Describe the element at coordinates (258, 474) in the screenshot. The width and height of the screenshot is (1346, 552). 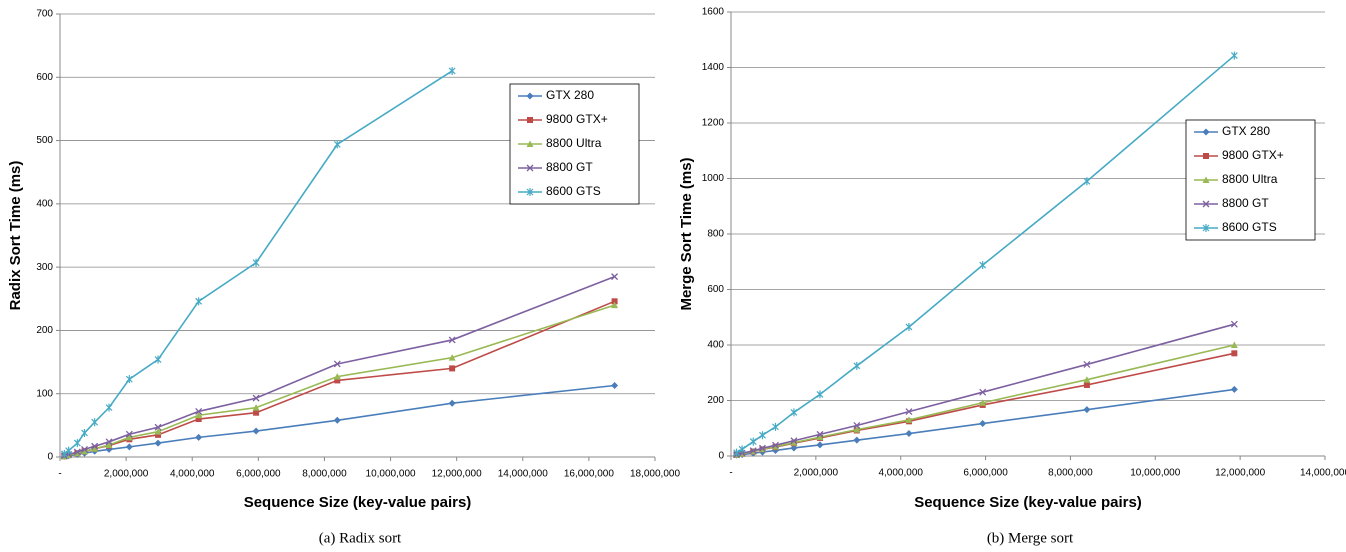
I see `x-tick-label: 6,000,000` at that location.